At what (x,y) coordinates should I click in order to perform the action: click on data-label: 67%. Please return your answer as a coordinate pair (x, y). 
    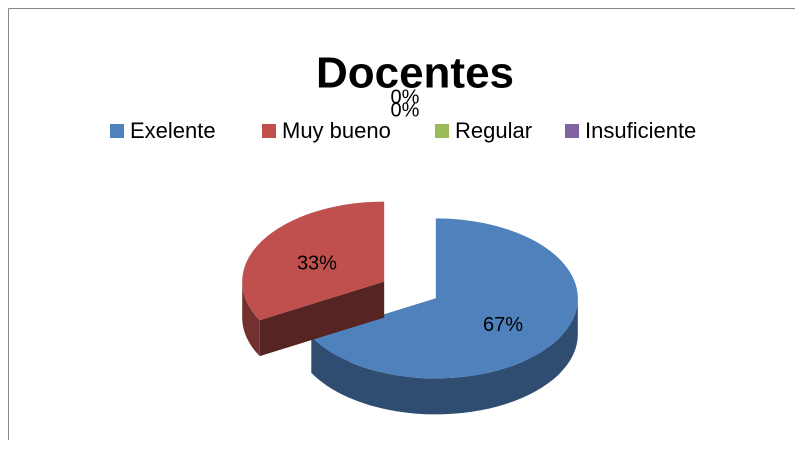
    Looking at the image, I should click on (503, 325).